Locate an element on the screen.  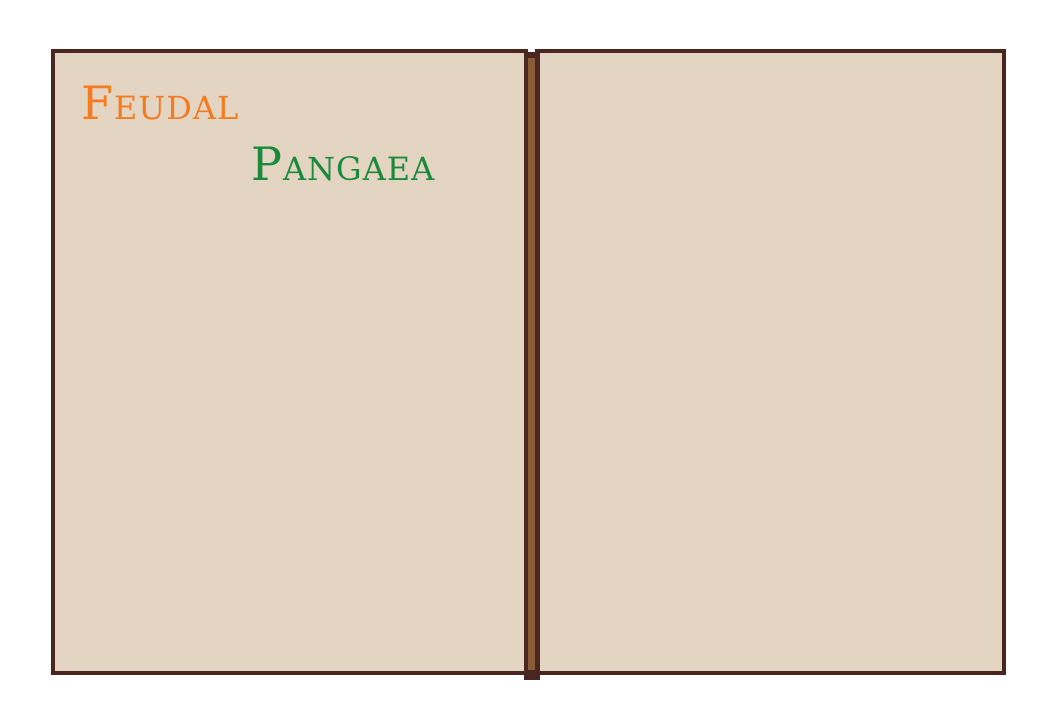
book-spine is located at coordinates (532, 366).